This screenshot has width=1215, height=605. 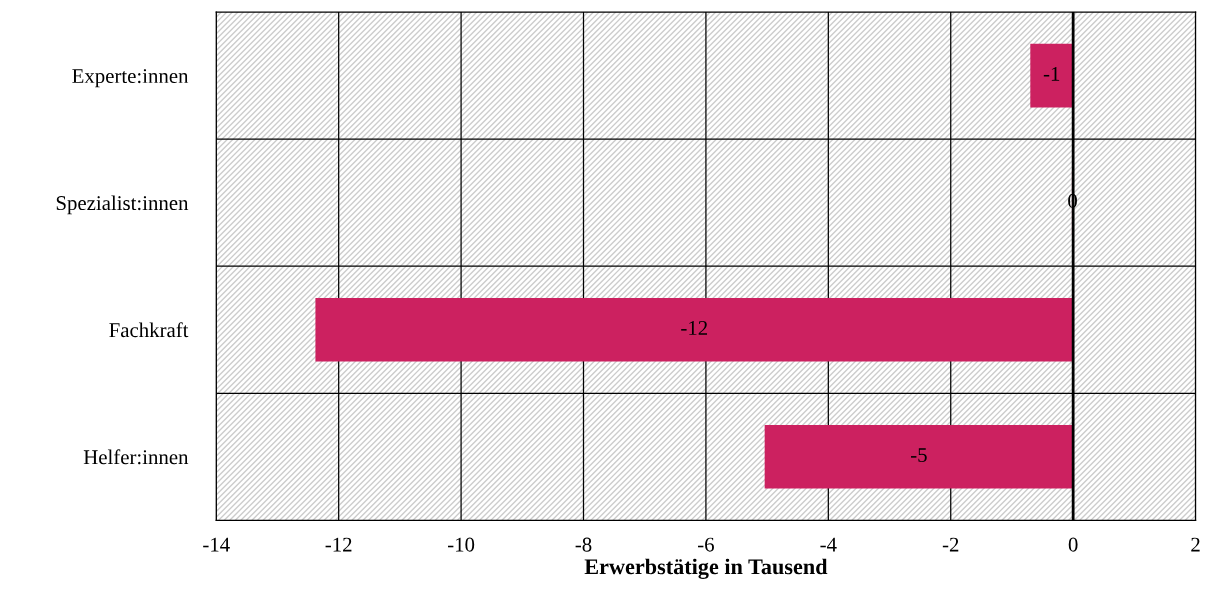 What do you see at coordinates (919, 455) in the screenshot?
I see `data-label: -5` at bounding box center [919, 455].